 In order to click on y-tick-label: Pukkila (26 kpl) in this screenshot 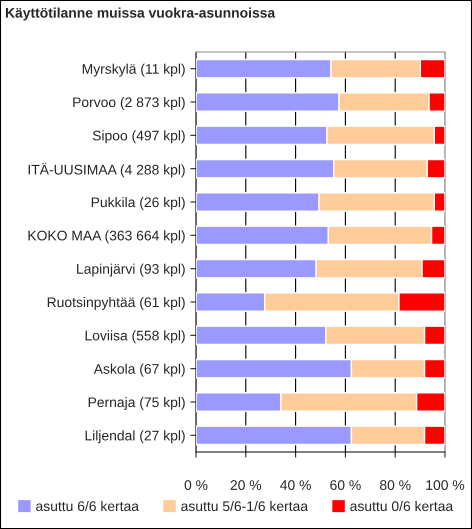, I will do `click(138, 203)`.